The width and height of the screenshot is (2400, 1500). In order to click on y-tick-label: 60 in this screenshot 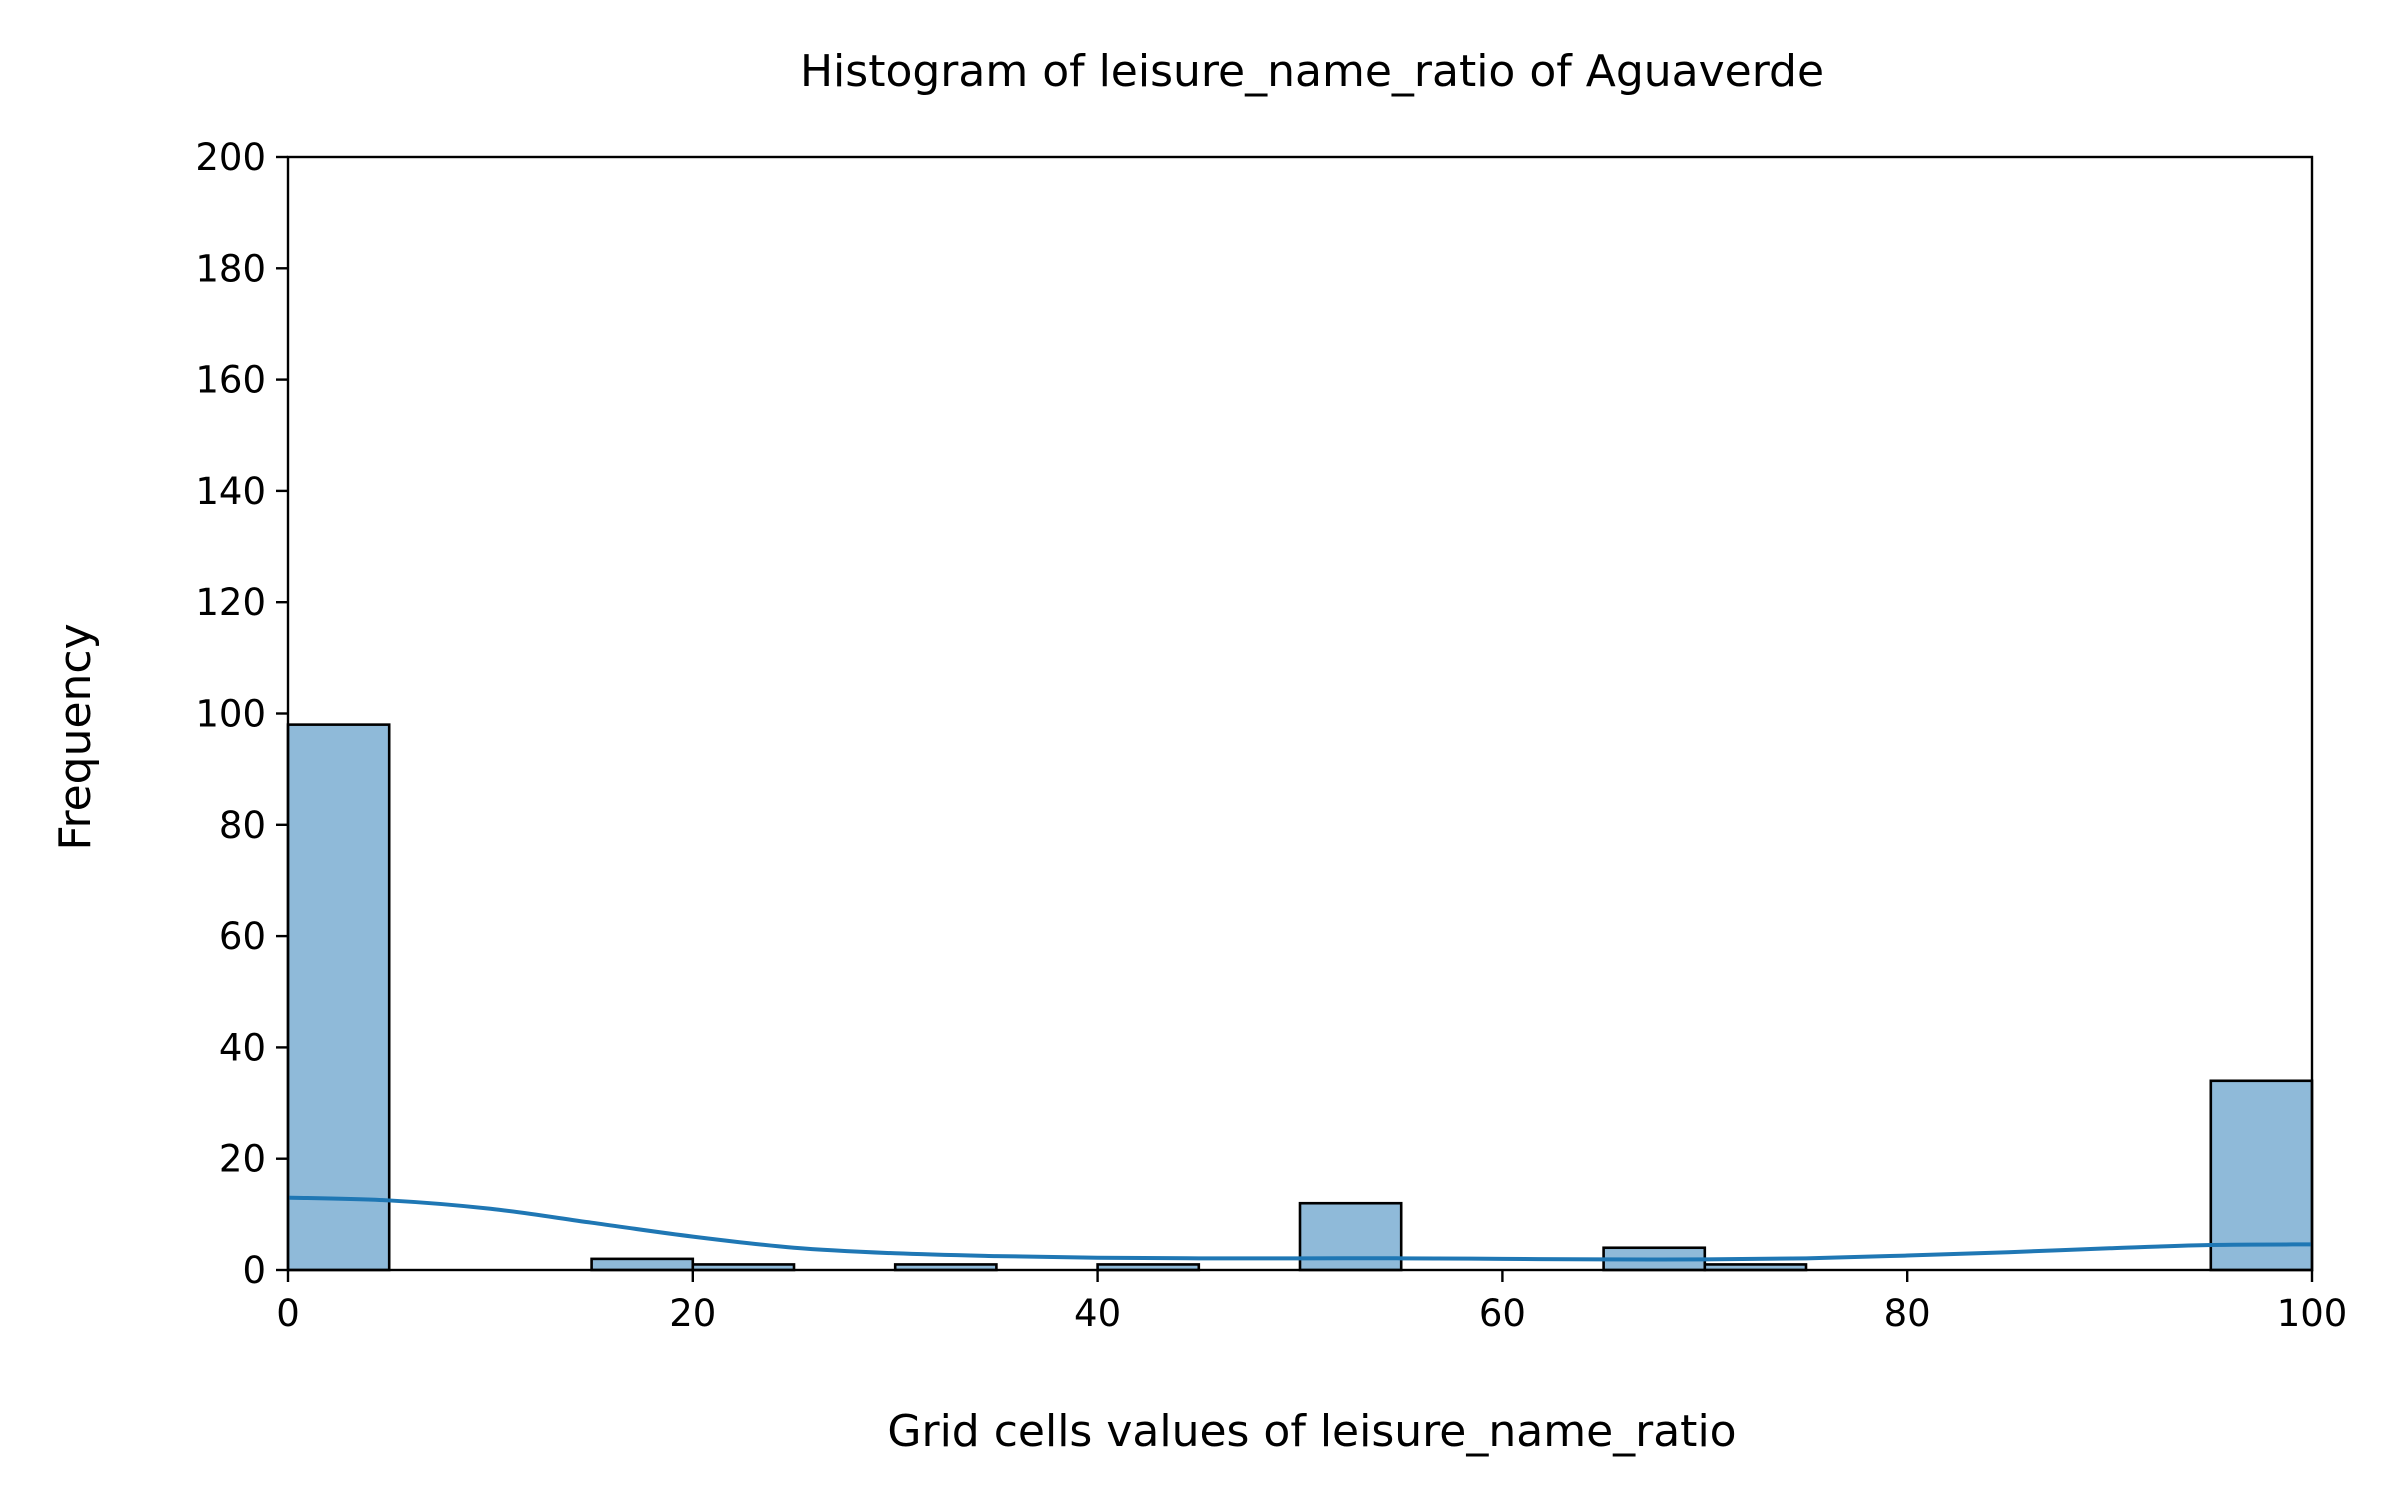, I will do `click(242, 936)`.